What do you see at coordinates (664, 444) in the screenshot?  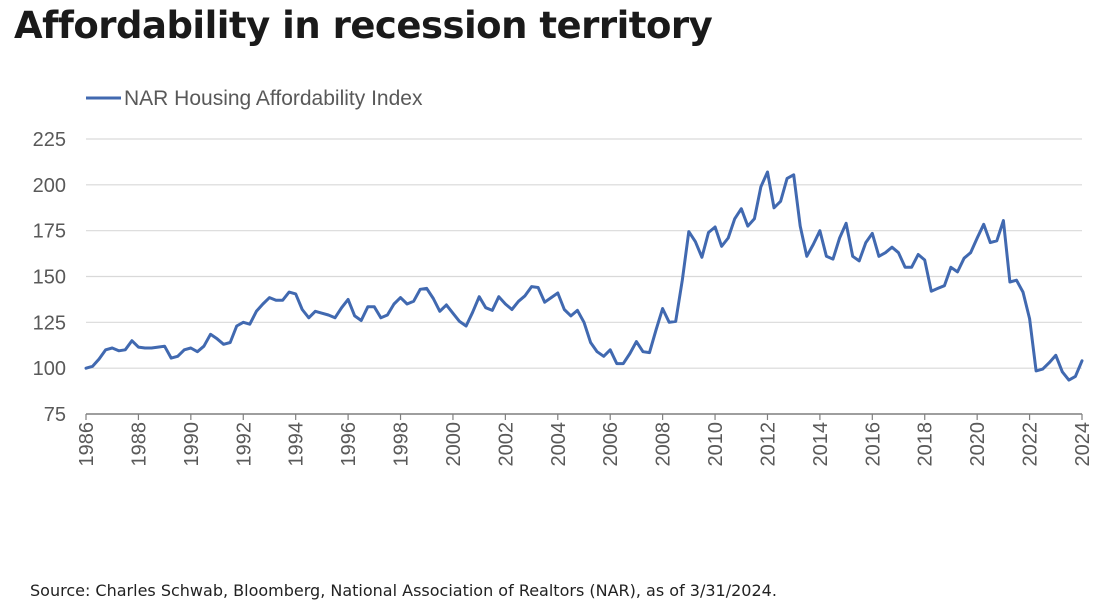 I see `x-tick-label-2008: 2008` at bounding box center [664, 444].